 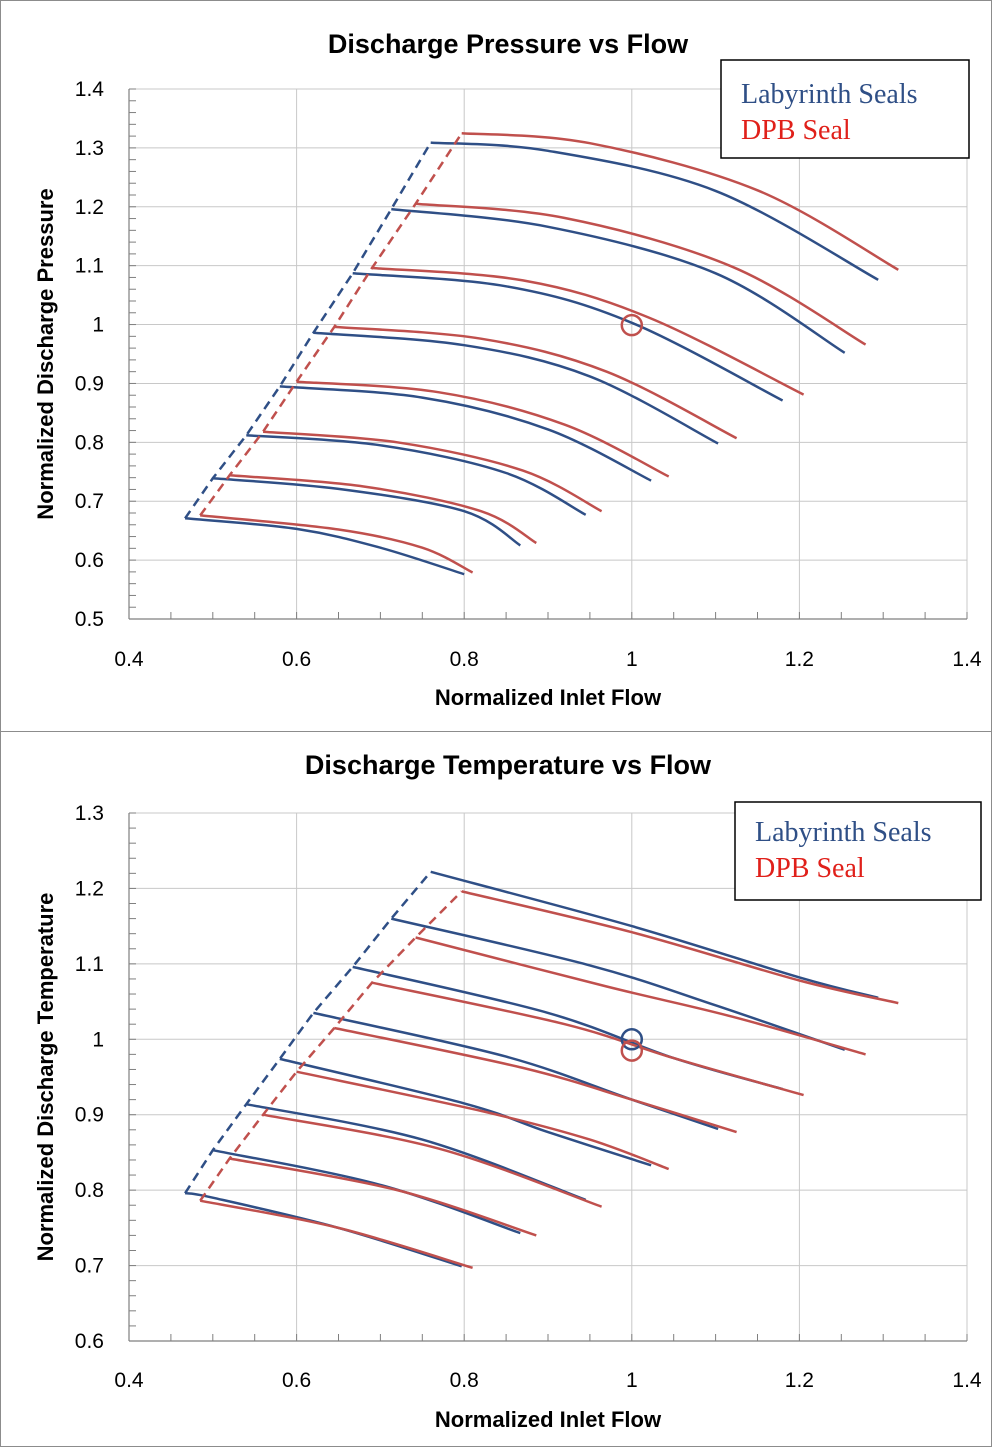 What do you see at coordinates (89, 501) in the screenshot?
I see `pressure-y-tick-label: 0.7` at bounding box center [89, 501].